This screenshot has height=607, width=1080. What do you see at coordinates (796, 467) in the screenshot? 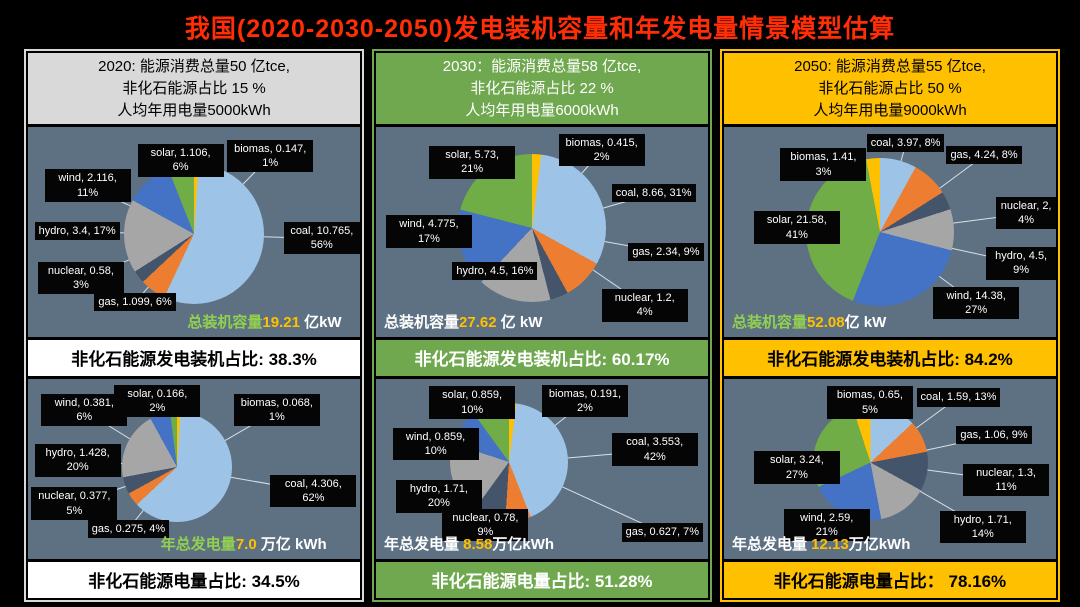
I see `pie-label-solar: solar, 3.24, 27%` at bounding box center [796, 467].